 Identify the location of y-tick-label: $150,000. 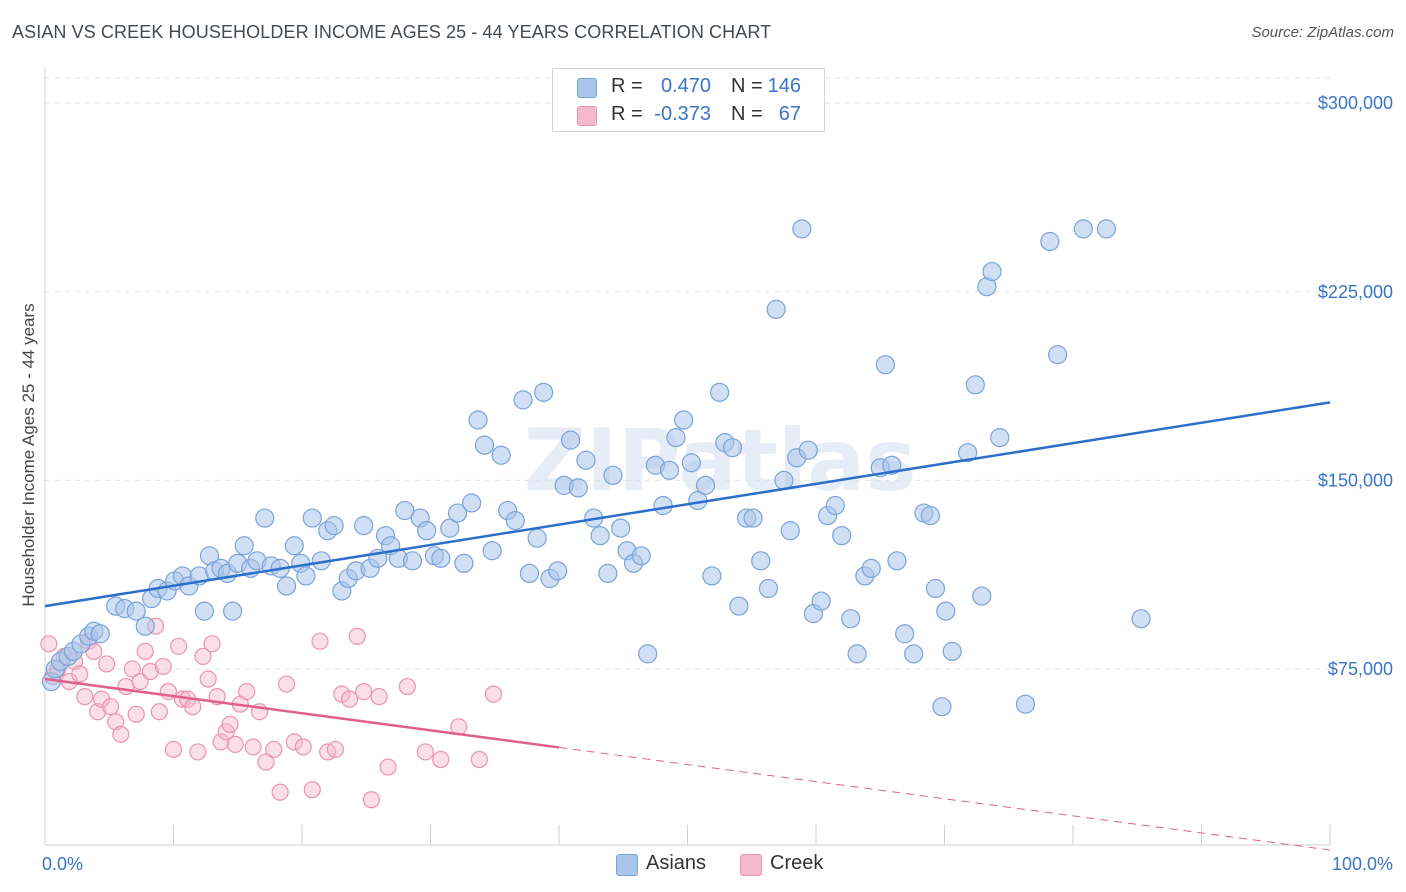
(1355, 480).